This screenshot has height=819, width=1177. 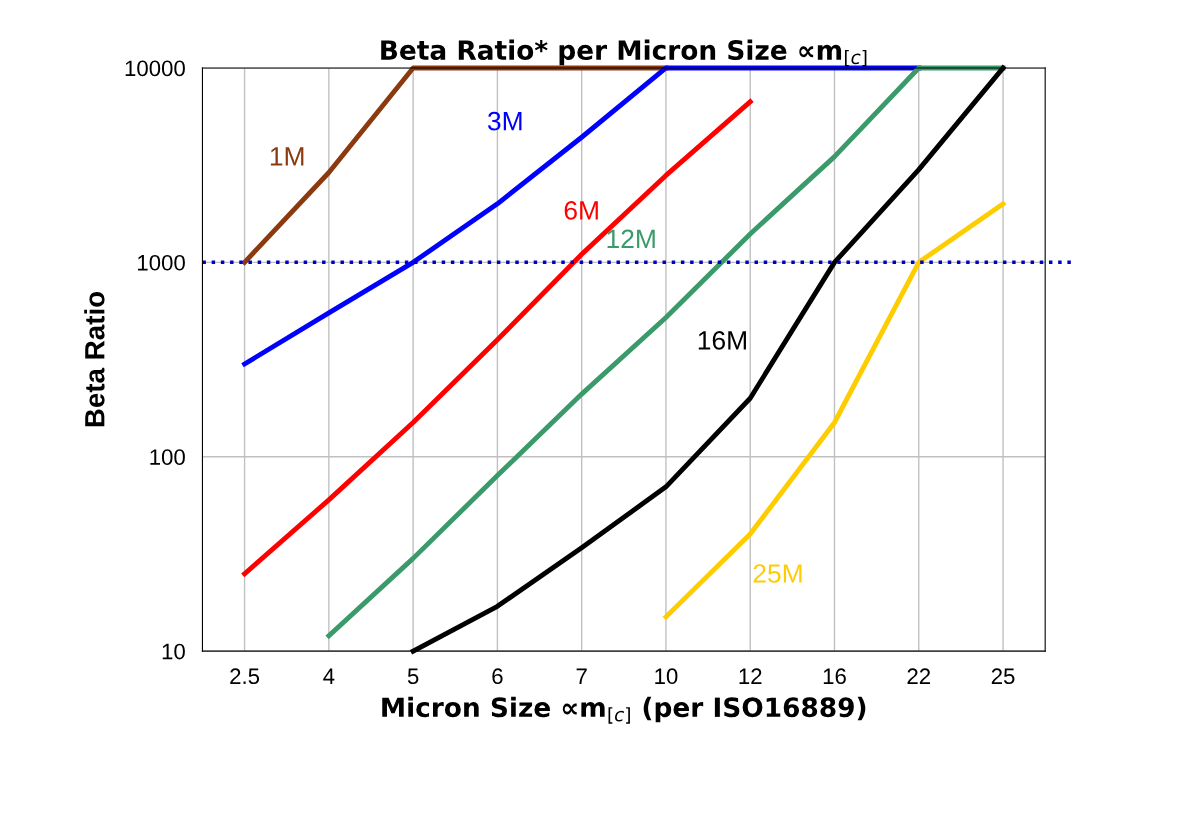 What do you see at coordinates (581, 676) in the screenshot?
I see `x-tick-label: 7` at bounding box center [581, 676].